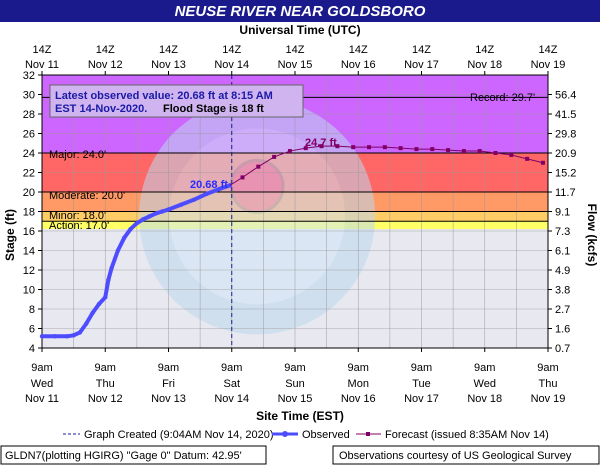  What do you see at coordinates (295, 384) in the screenshot?
I see `bottom-tick-day: Sun` at bounding box center [295, 384].